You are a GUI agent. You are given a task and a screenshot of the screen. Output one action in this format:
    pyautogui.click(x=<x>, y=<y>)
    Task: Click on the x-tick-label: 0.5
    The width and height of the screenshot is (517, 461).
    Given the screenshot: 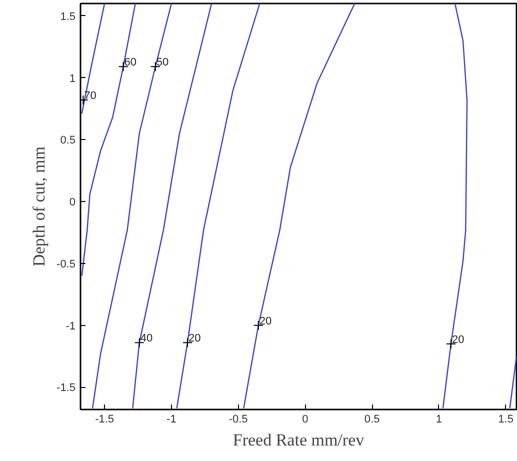 What is the action you would take?
    pyautogui.click(x=372, y=420)
    